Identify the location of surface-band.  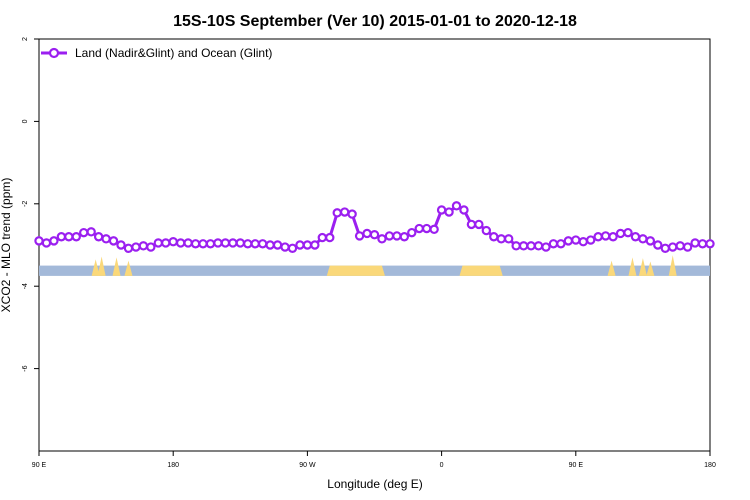
(374, 265).